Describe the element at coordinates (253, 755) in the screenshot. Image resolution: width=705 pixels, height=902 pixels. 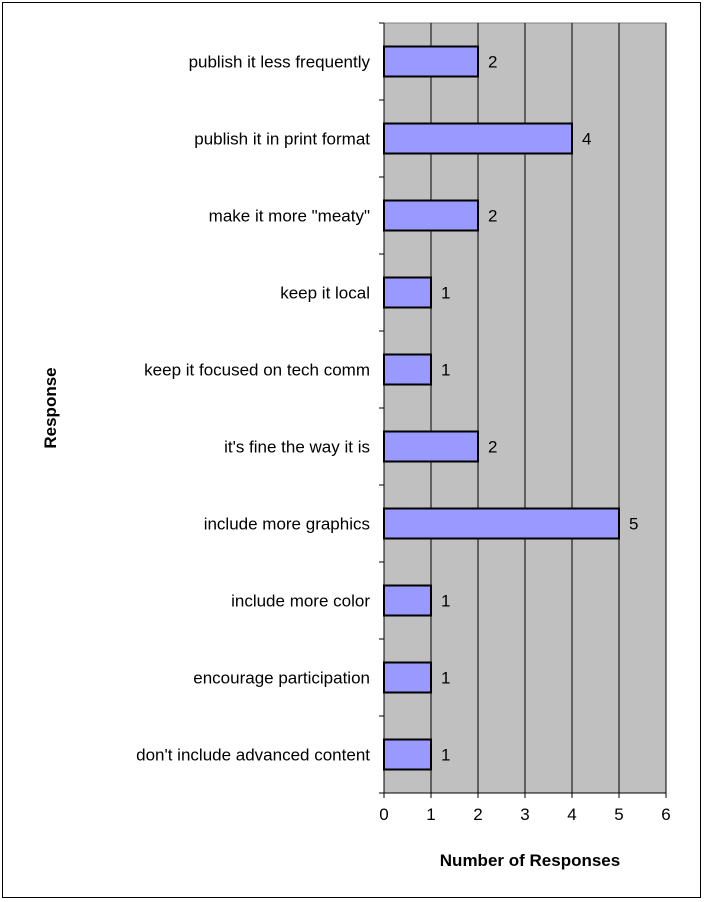
I see `category-label: don't include advanced content` at that location.